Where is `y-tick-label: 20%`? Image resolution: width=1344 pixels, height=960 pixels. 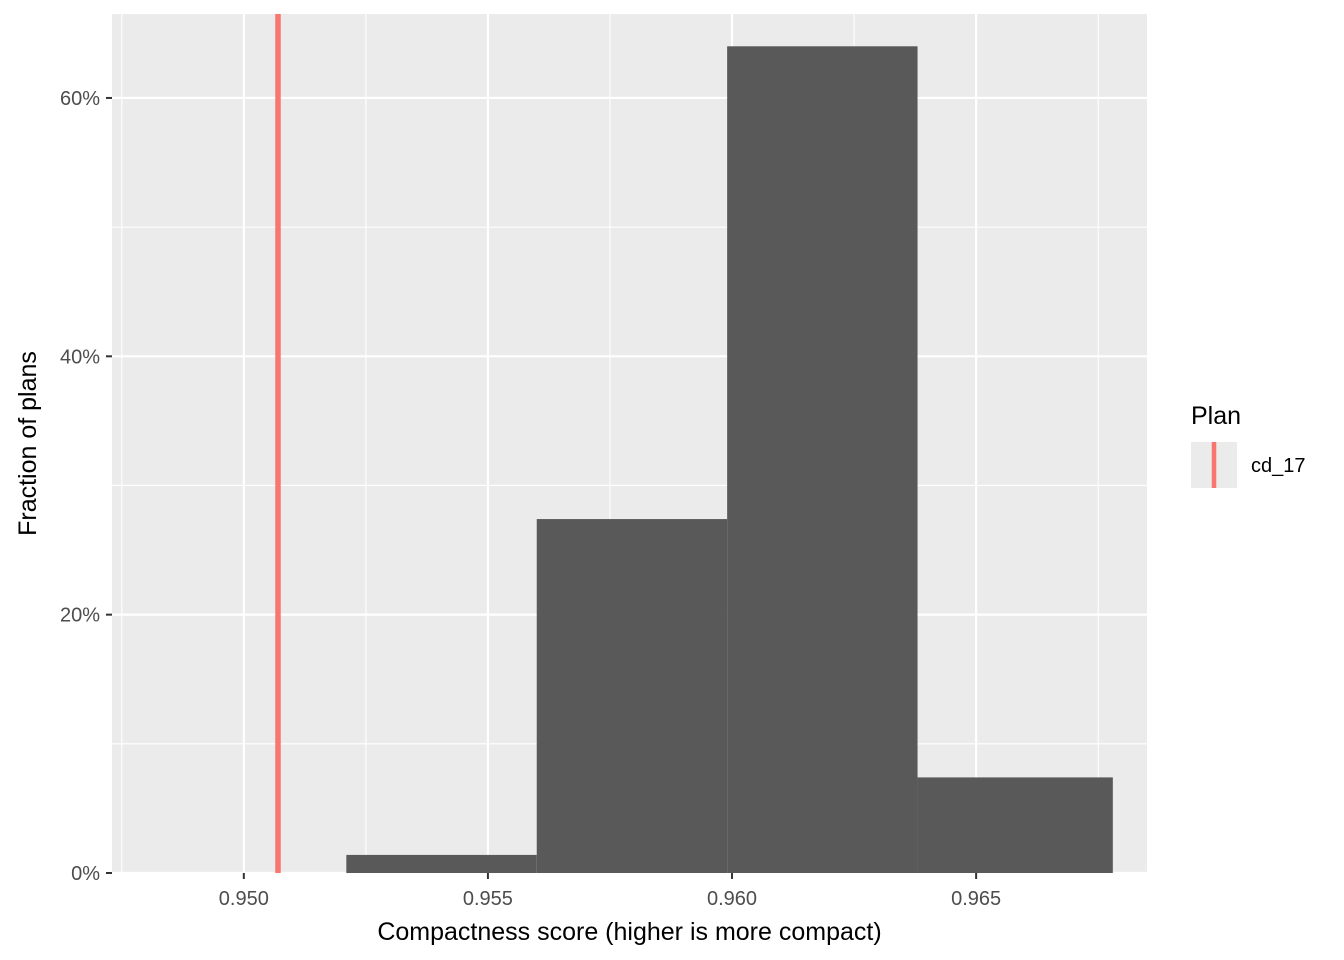 y-tick-label: 20% is located at coordinates (80, 616).